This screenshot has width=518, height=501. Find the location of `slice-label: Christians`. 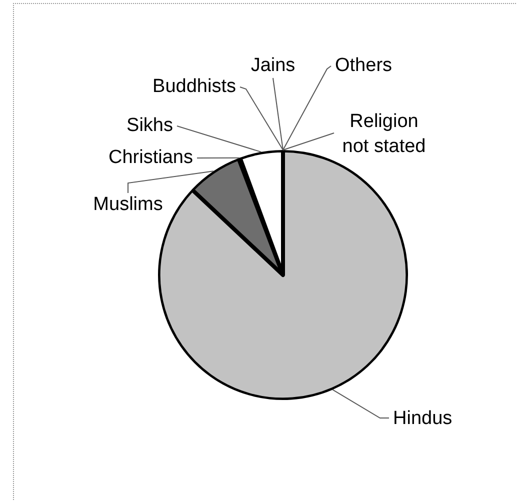

slice-label: Christians is located at coordinates (150, 157).